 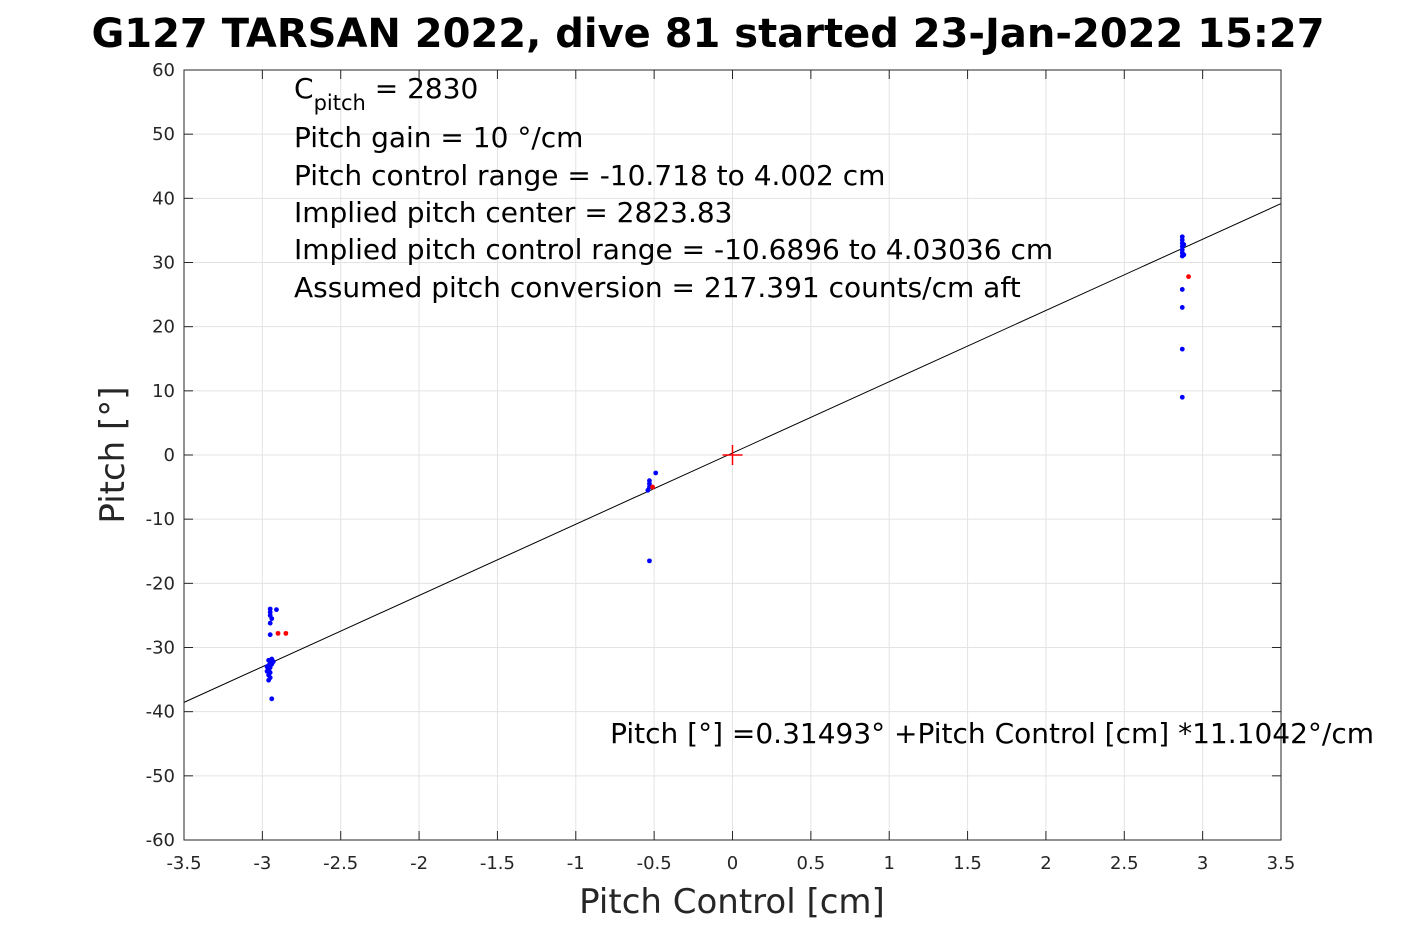 I want to click on y-axis-label: Pitch [°], so click(x=113, y=454).